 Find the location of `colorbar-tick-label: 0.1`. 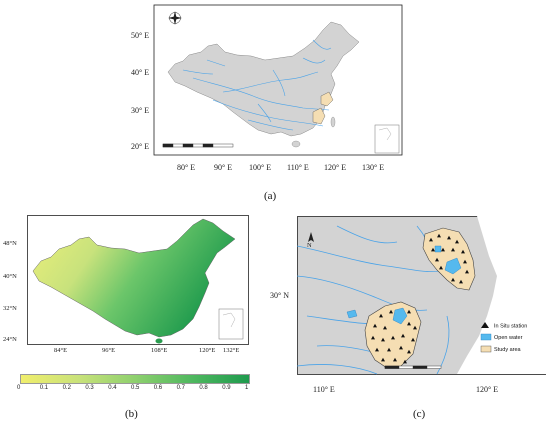

colorbar-tick-label: 0.1 is located at coordinates (44, 388).